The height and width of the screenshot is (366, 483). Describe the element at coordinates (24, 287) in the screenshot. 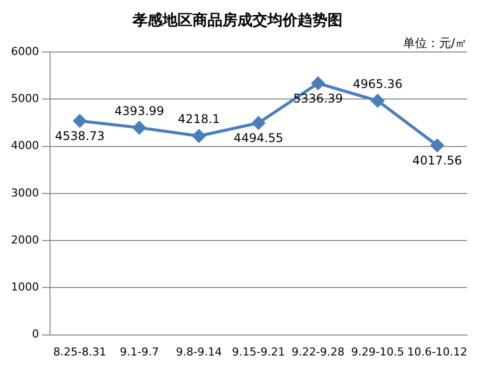

I see `y-tick-label: 1000` at that location.